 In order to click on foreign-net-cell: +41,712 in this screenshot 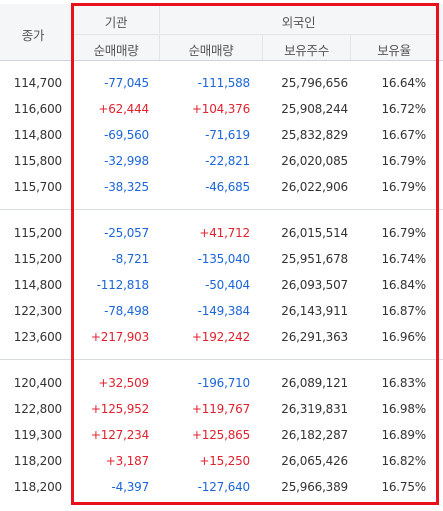, I will do `click(224, 233)`.